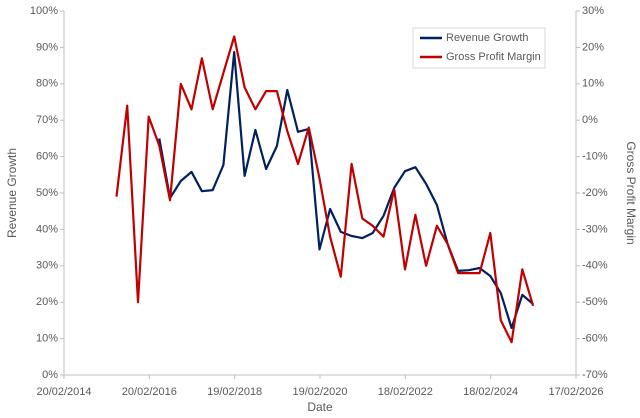  I want to click on y-tick-label: 90%, so click(47, 47).